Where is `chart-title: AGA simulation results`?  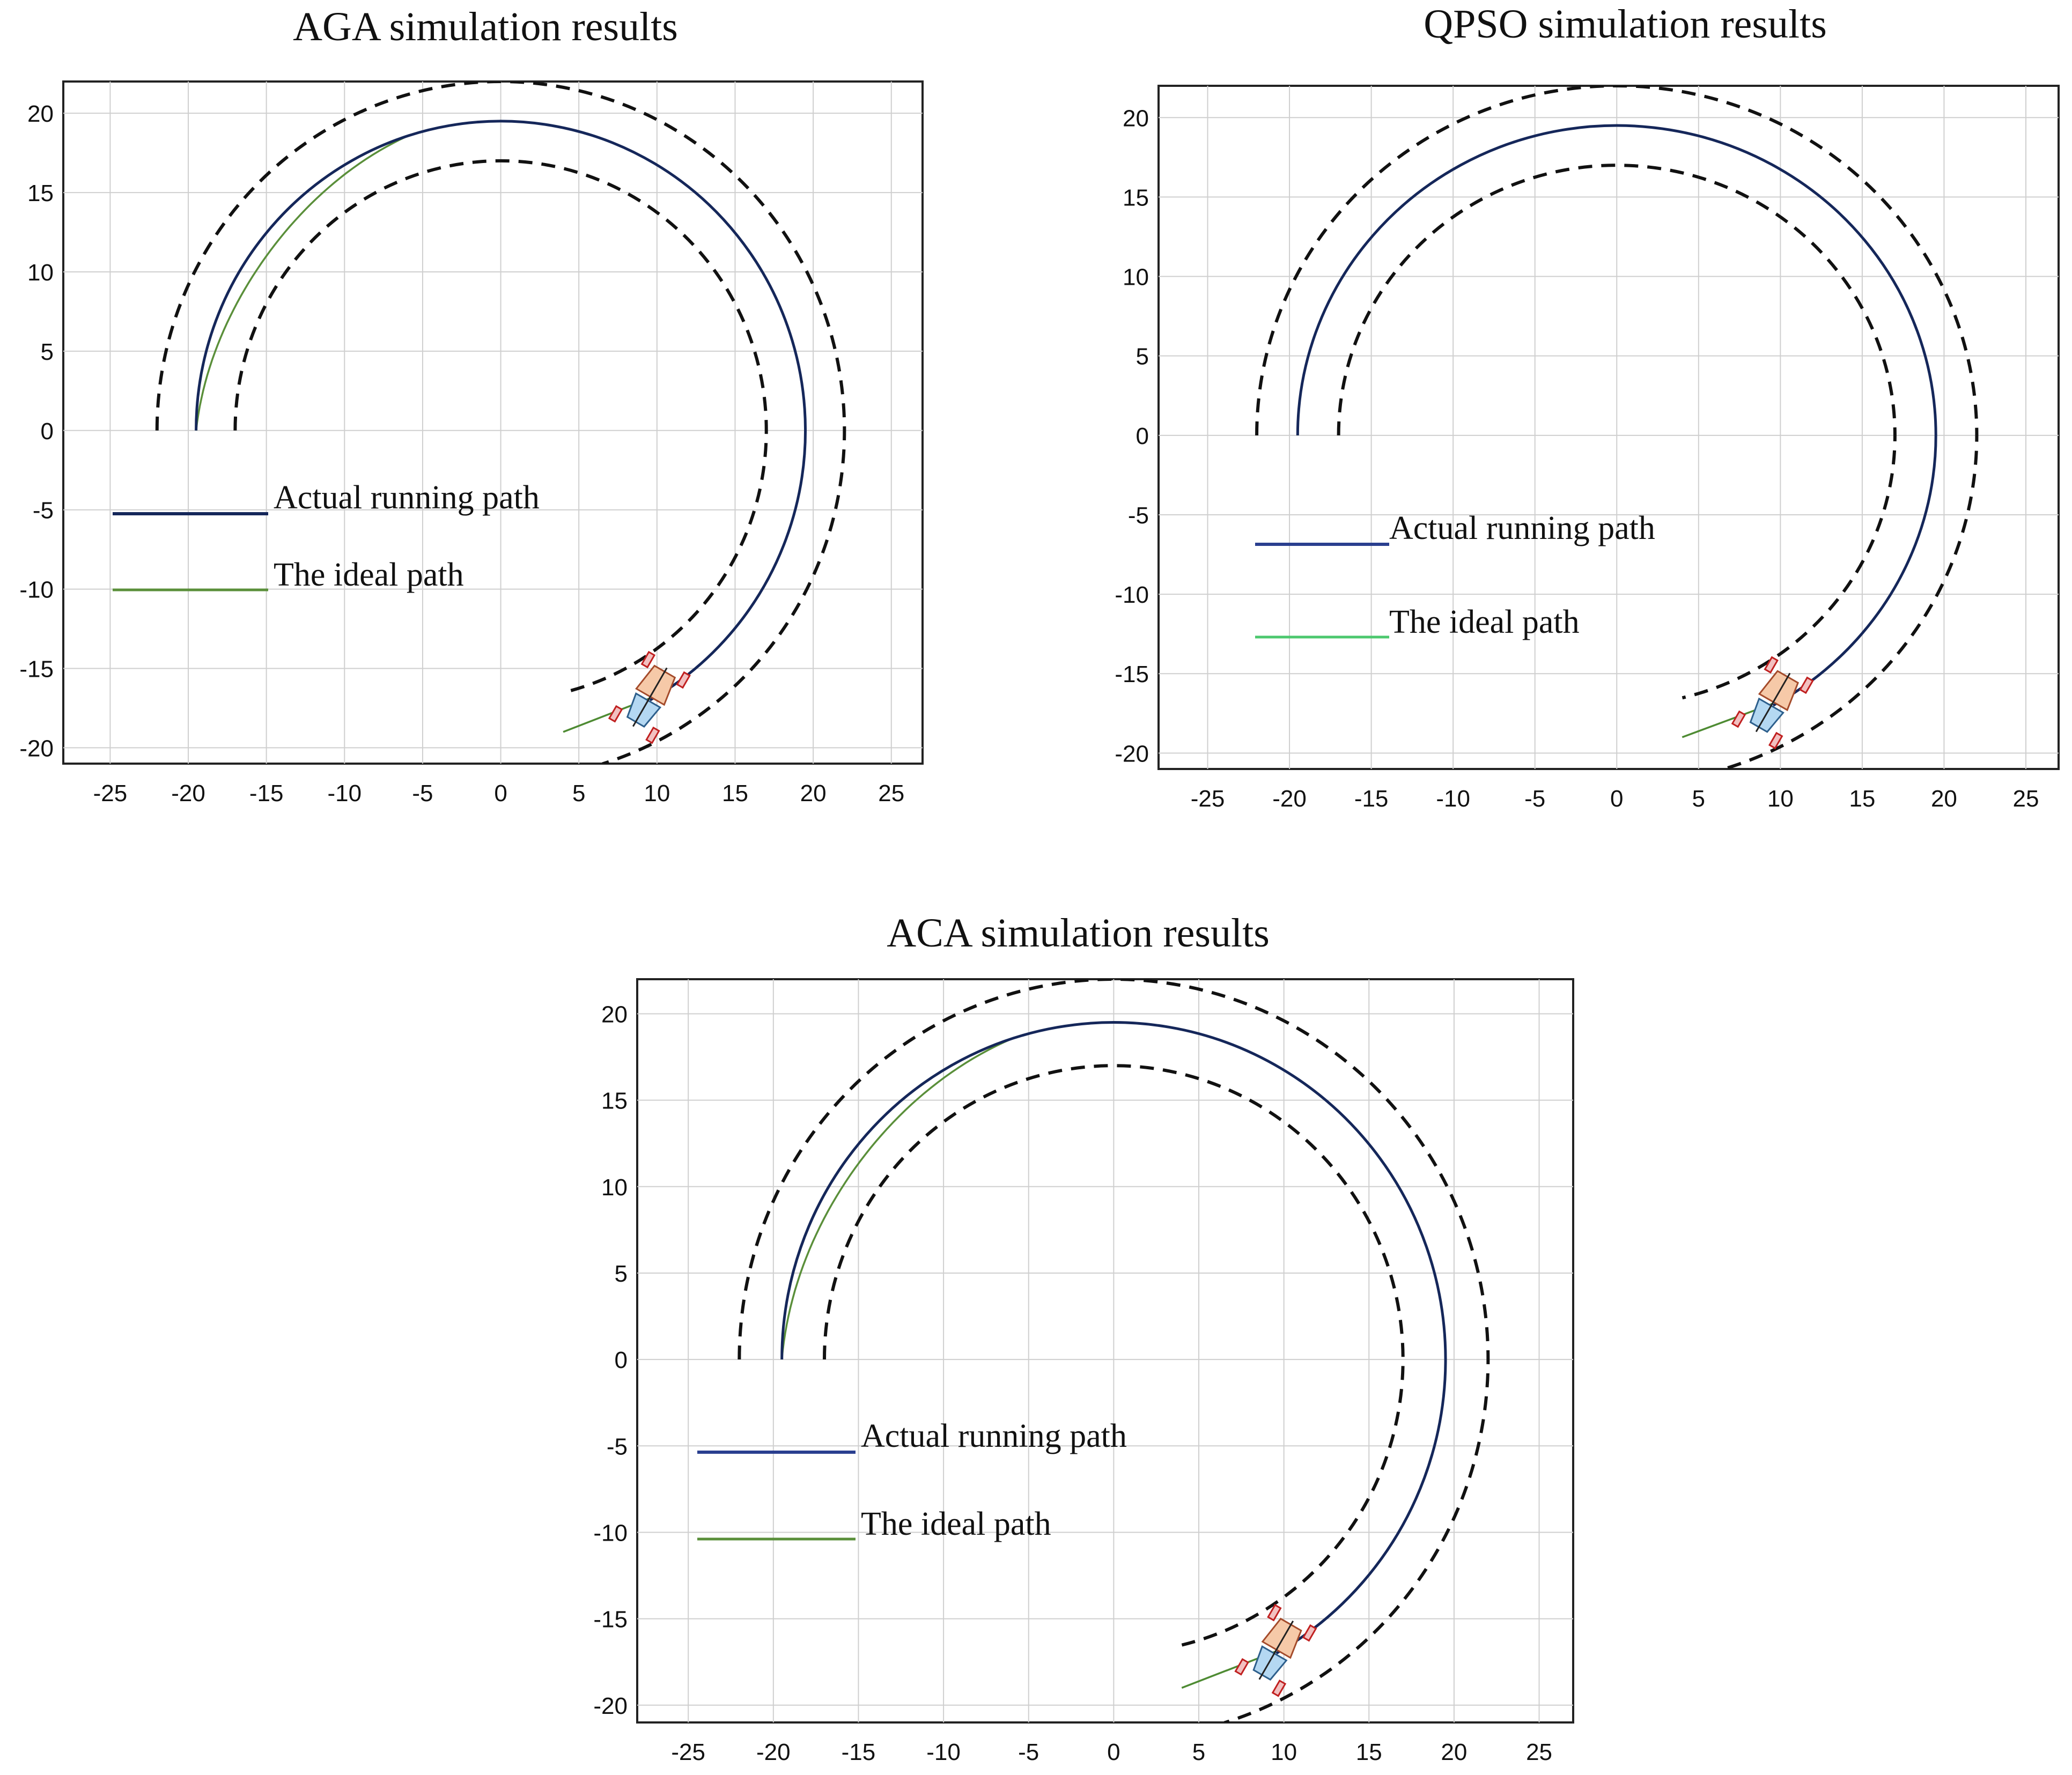
chart-title: AGA simulation results is located at coordinates (485, 27).